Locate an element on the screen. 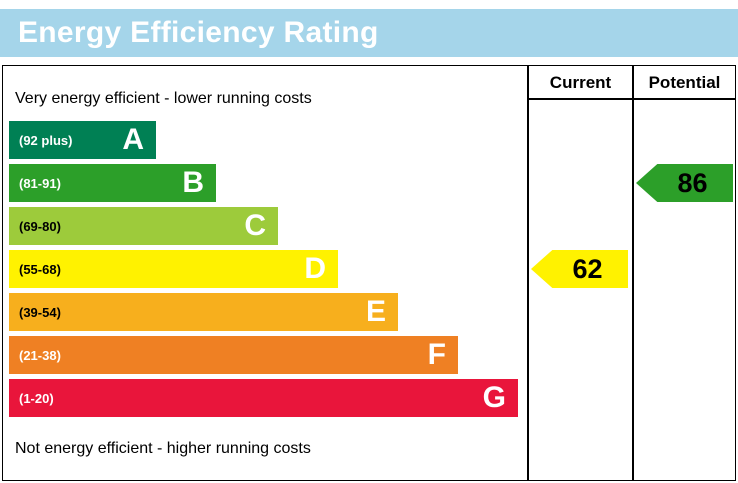 This screenshot has width=738, height=483. band-bar-a: (92 plus) A is located at coordinates (82, 140).